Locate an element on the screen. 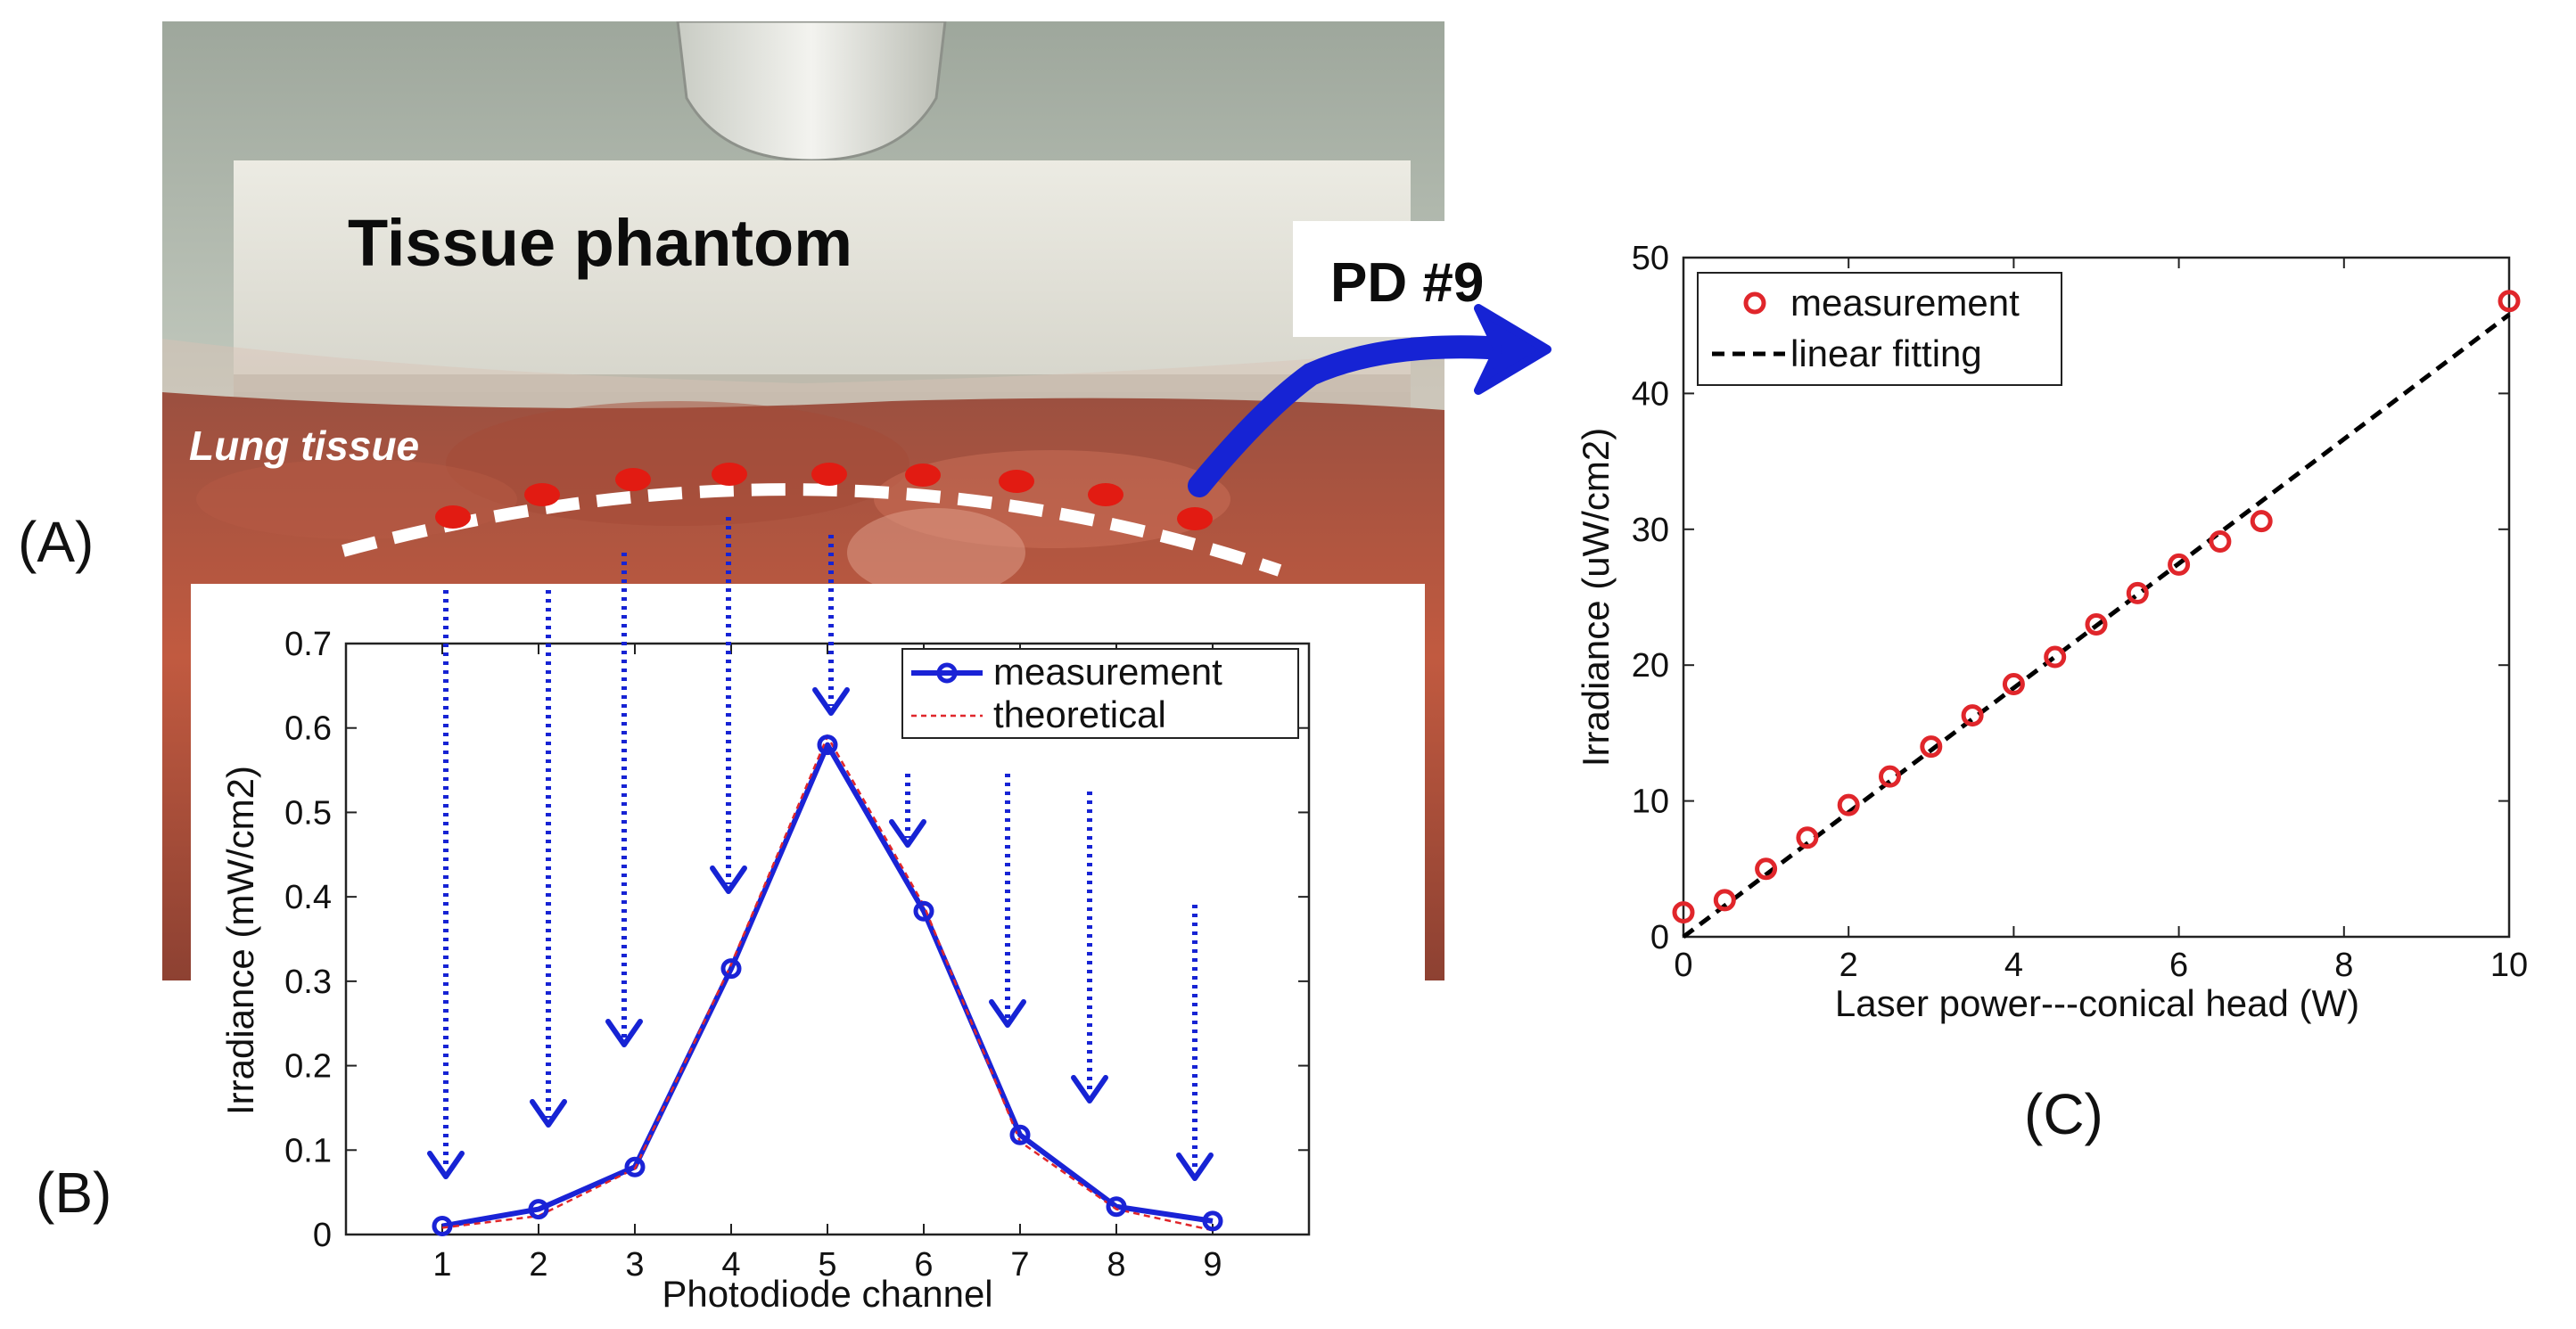  chart-b-ytick-label: 0.1 is located at coordinates (308, 1150).